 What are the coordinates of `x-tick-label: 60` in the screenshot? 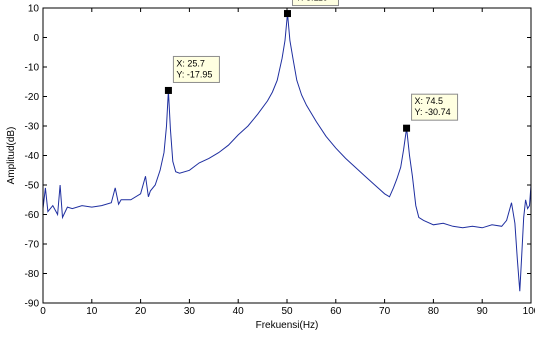 It's located at (336, 311).